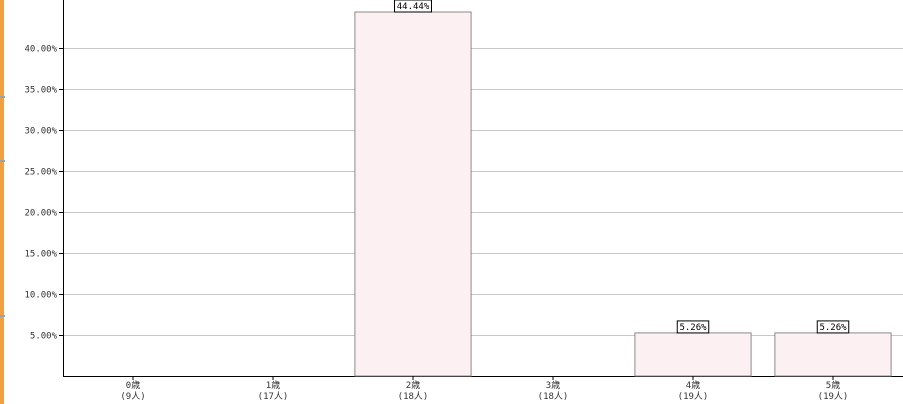 The image size is (903, 404). I want to click on y-tick-label: 15.00%, so click(40, 255).